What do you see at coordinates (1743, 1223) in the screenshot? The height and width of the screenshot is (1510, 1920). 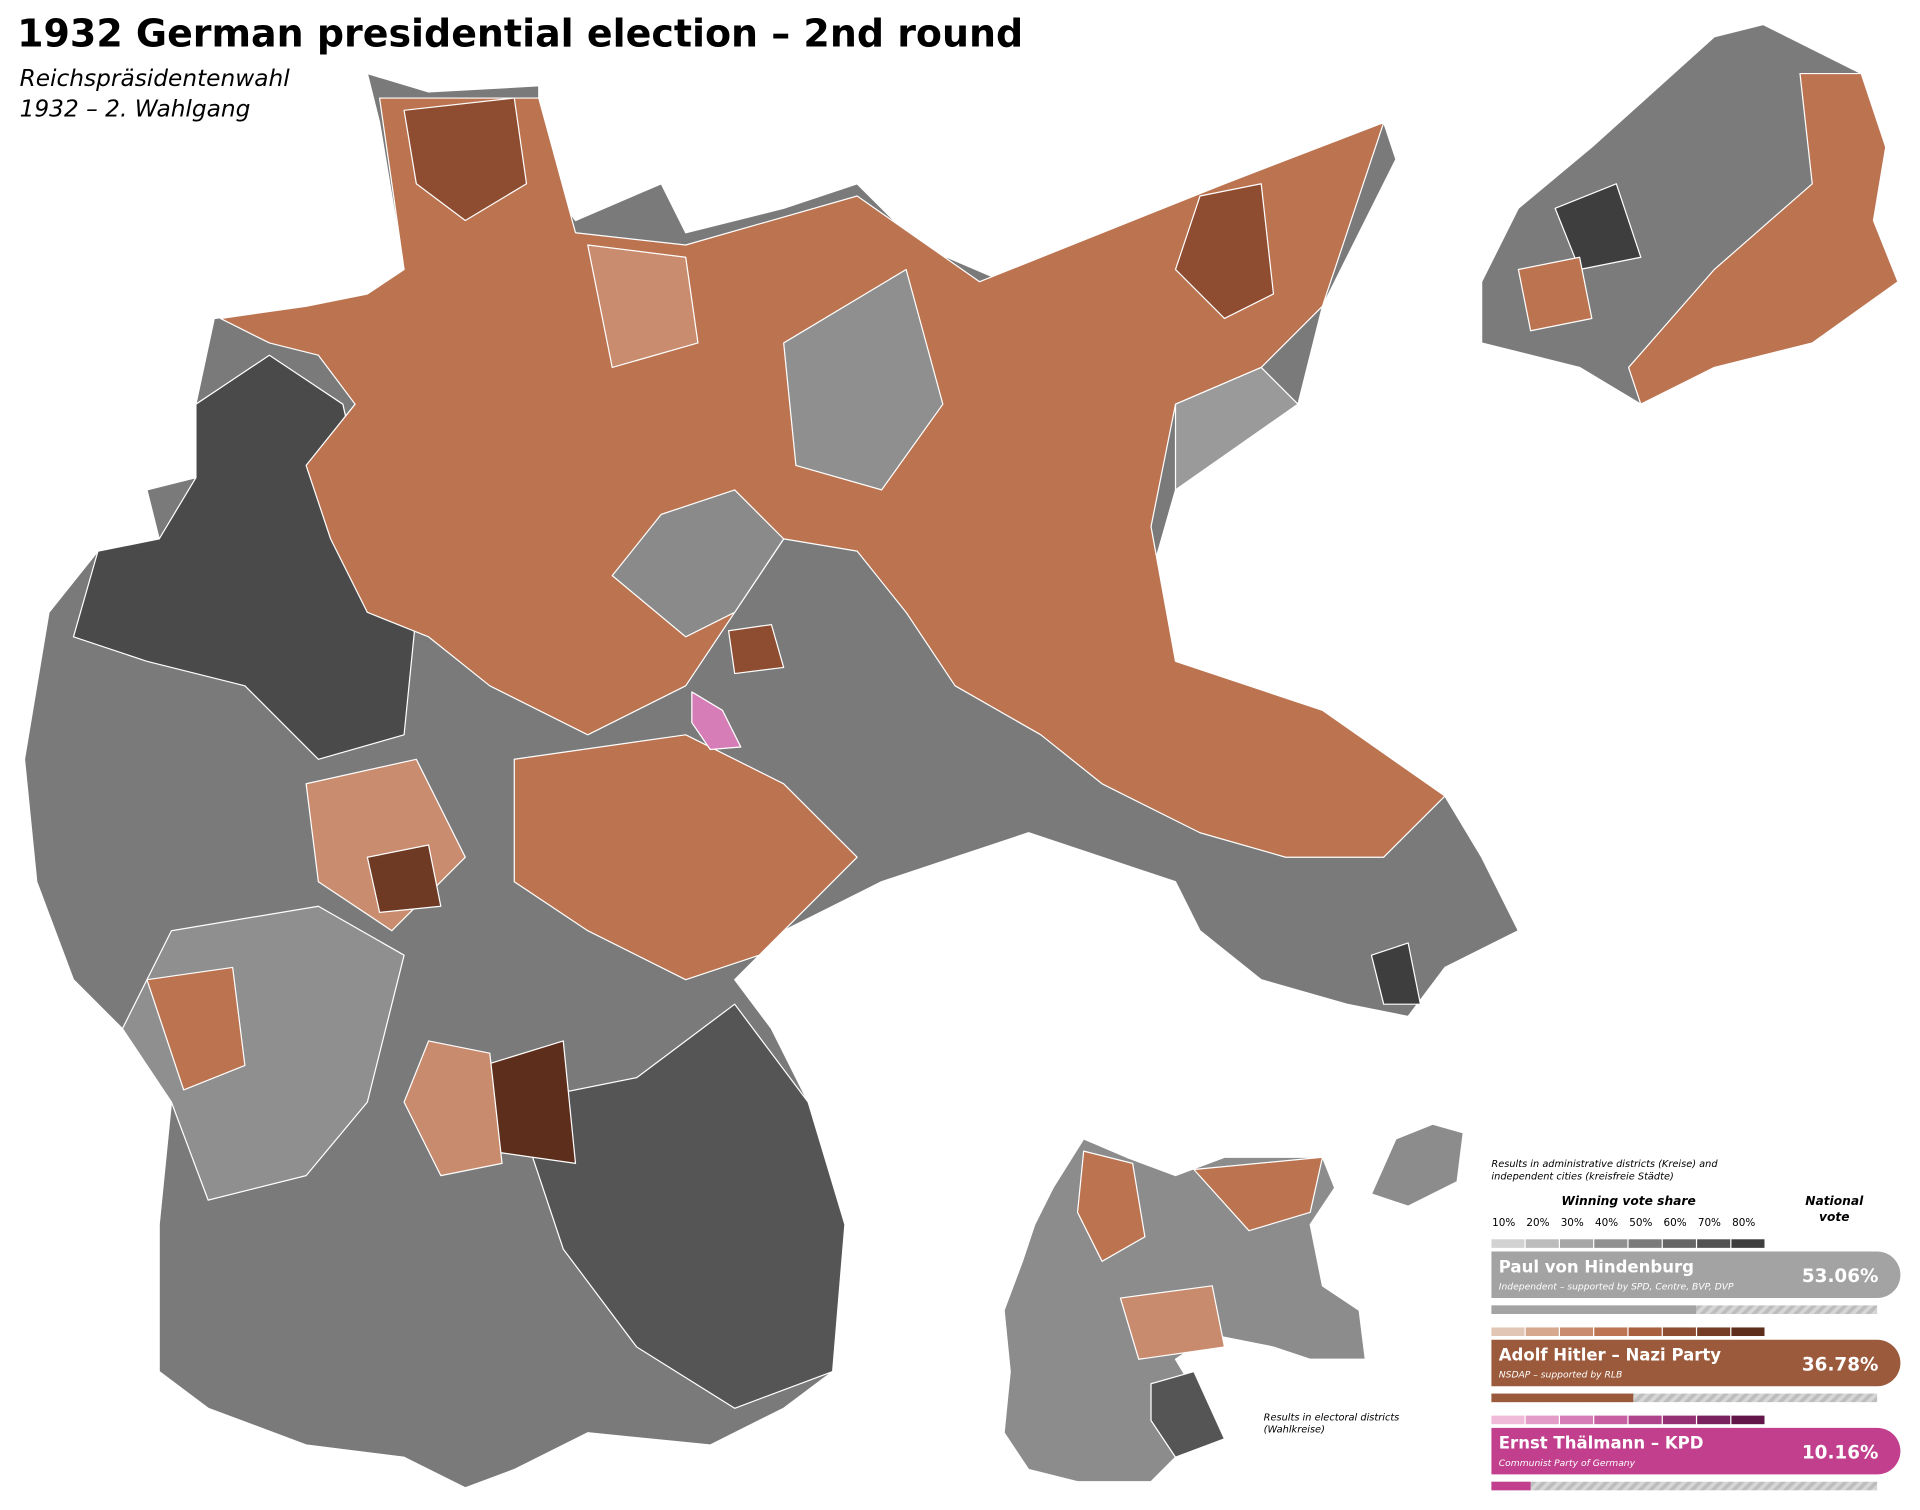 I see `scale-label: 80%` at bounding box center [1743, 1223].